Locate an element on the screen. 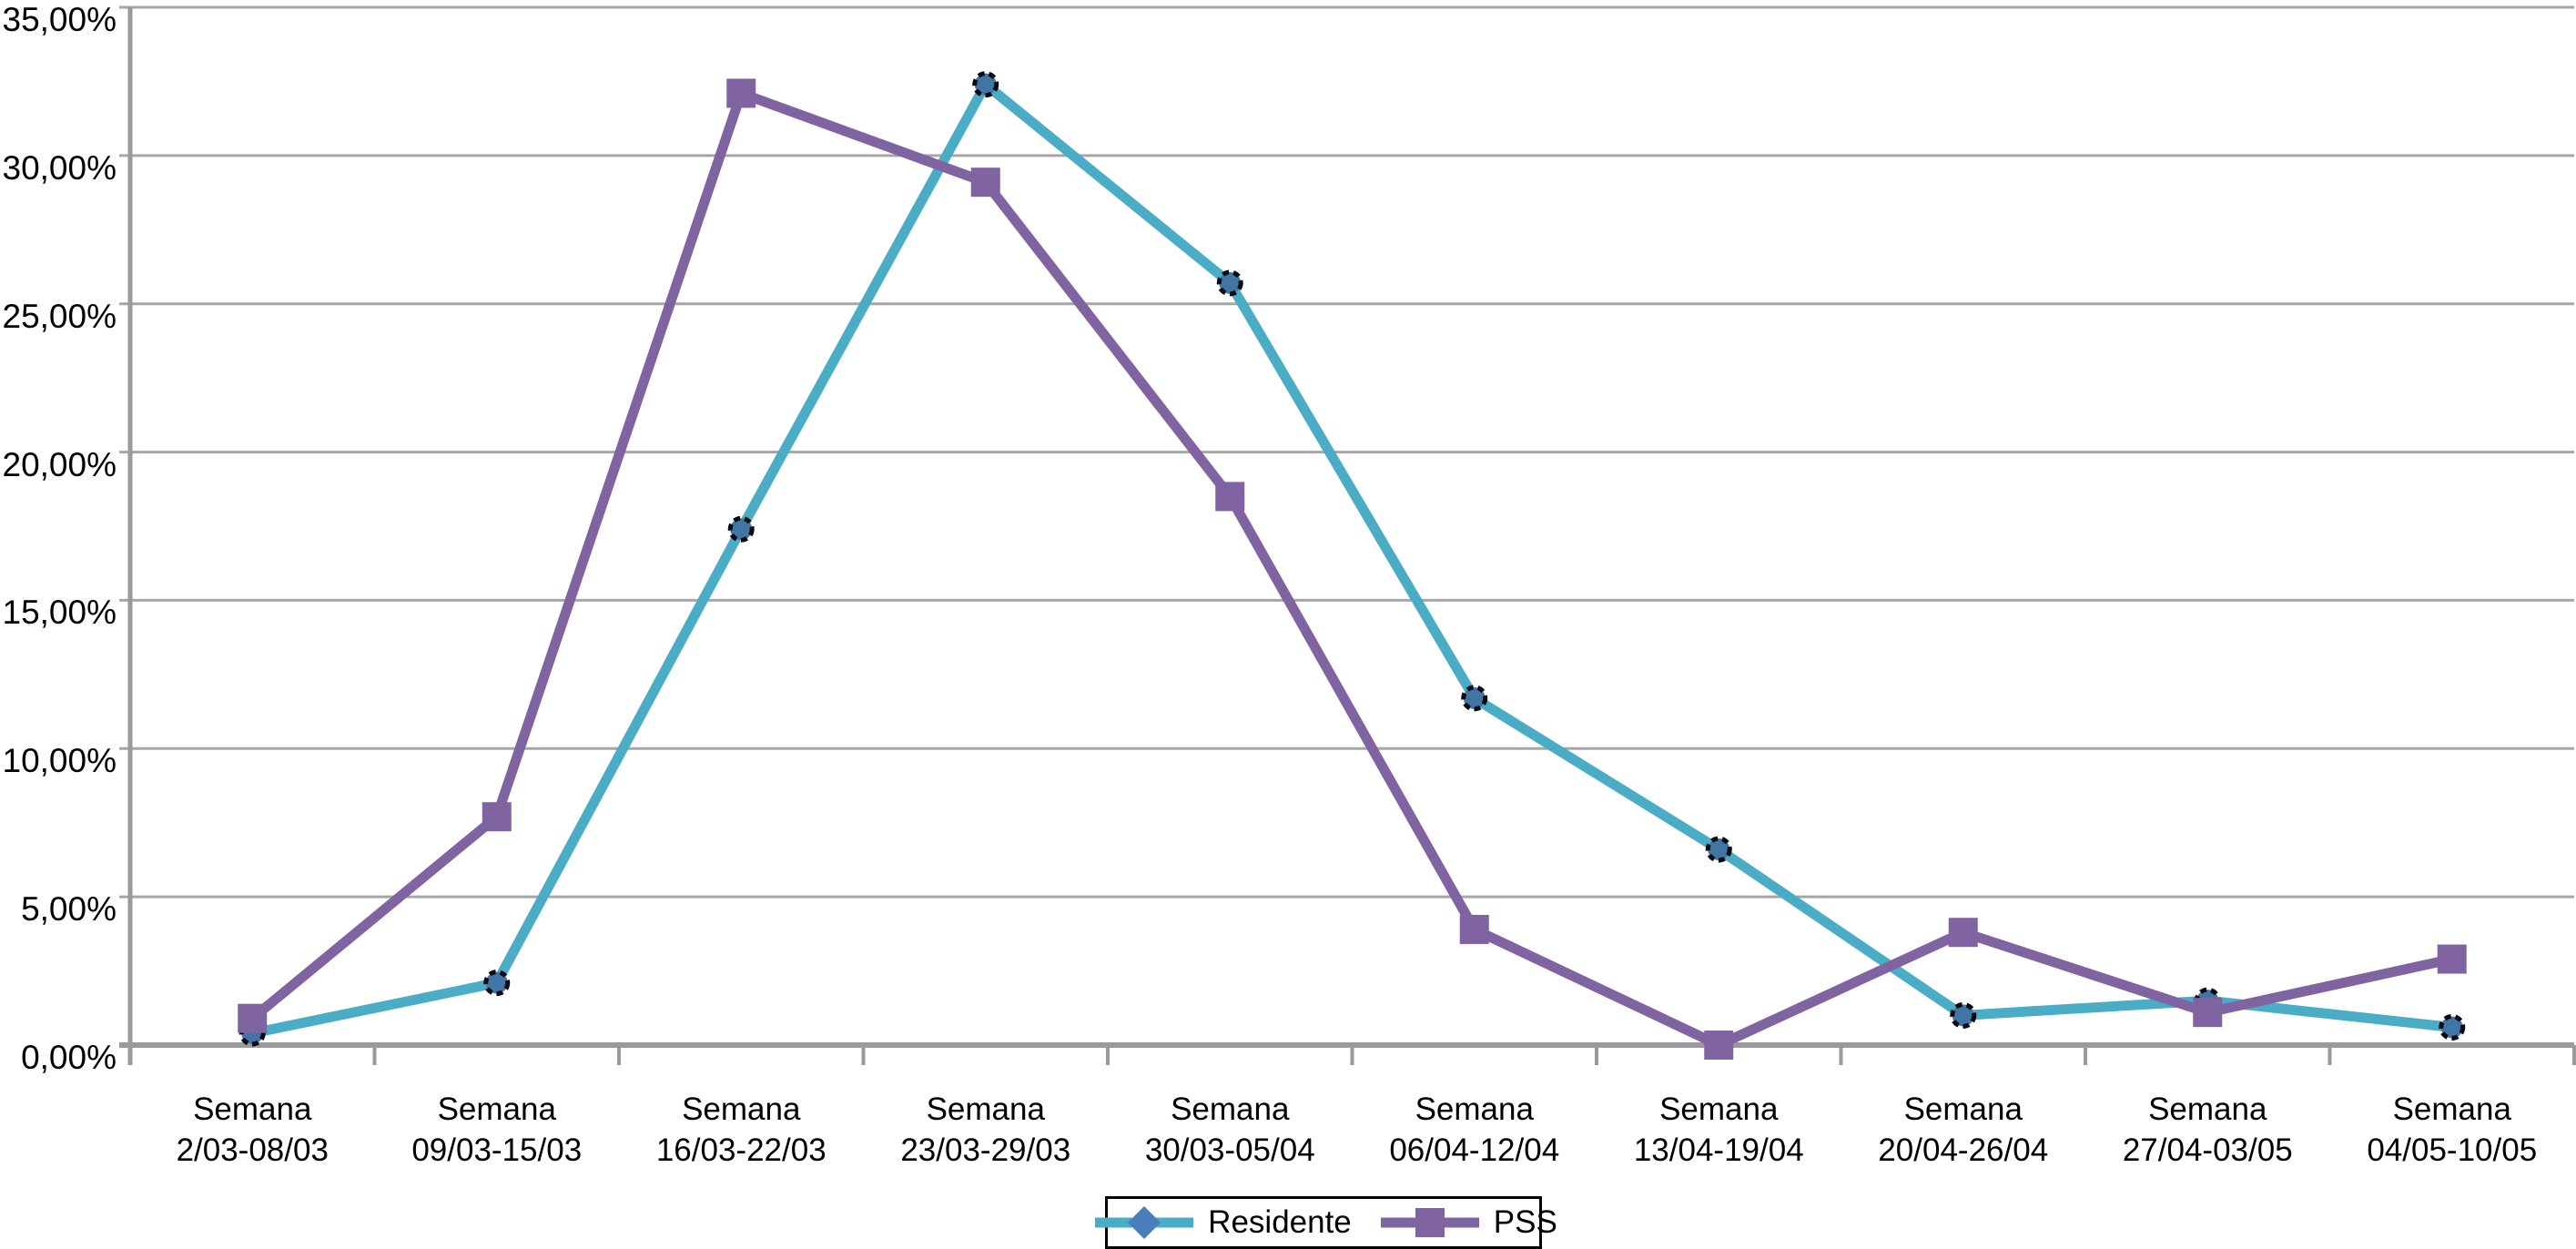  y-tick-label: 10,00% is located at coordinates (59, 761).